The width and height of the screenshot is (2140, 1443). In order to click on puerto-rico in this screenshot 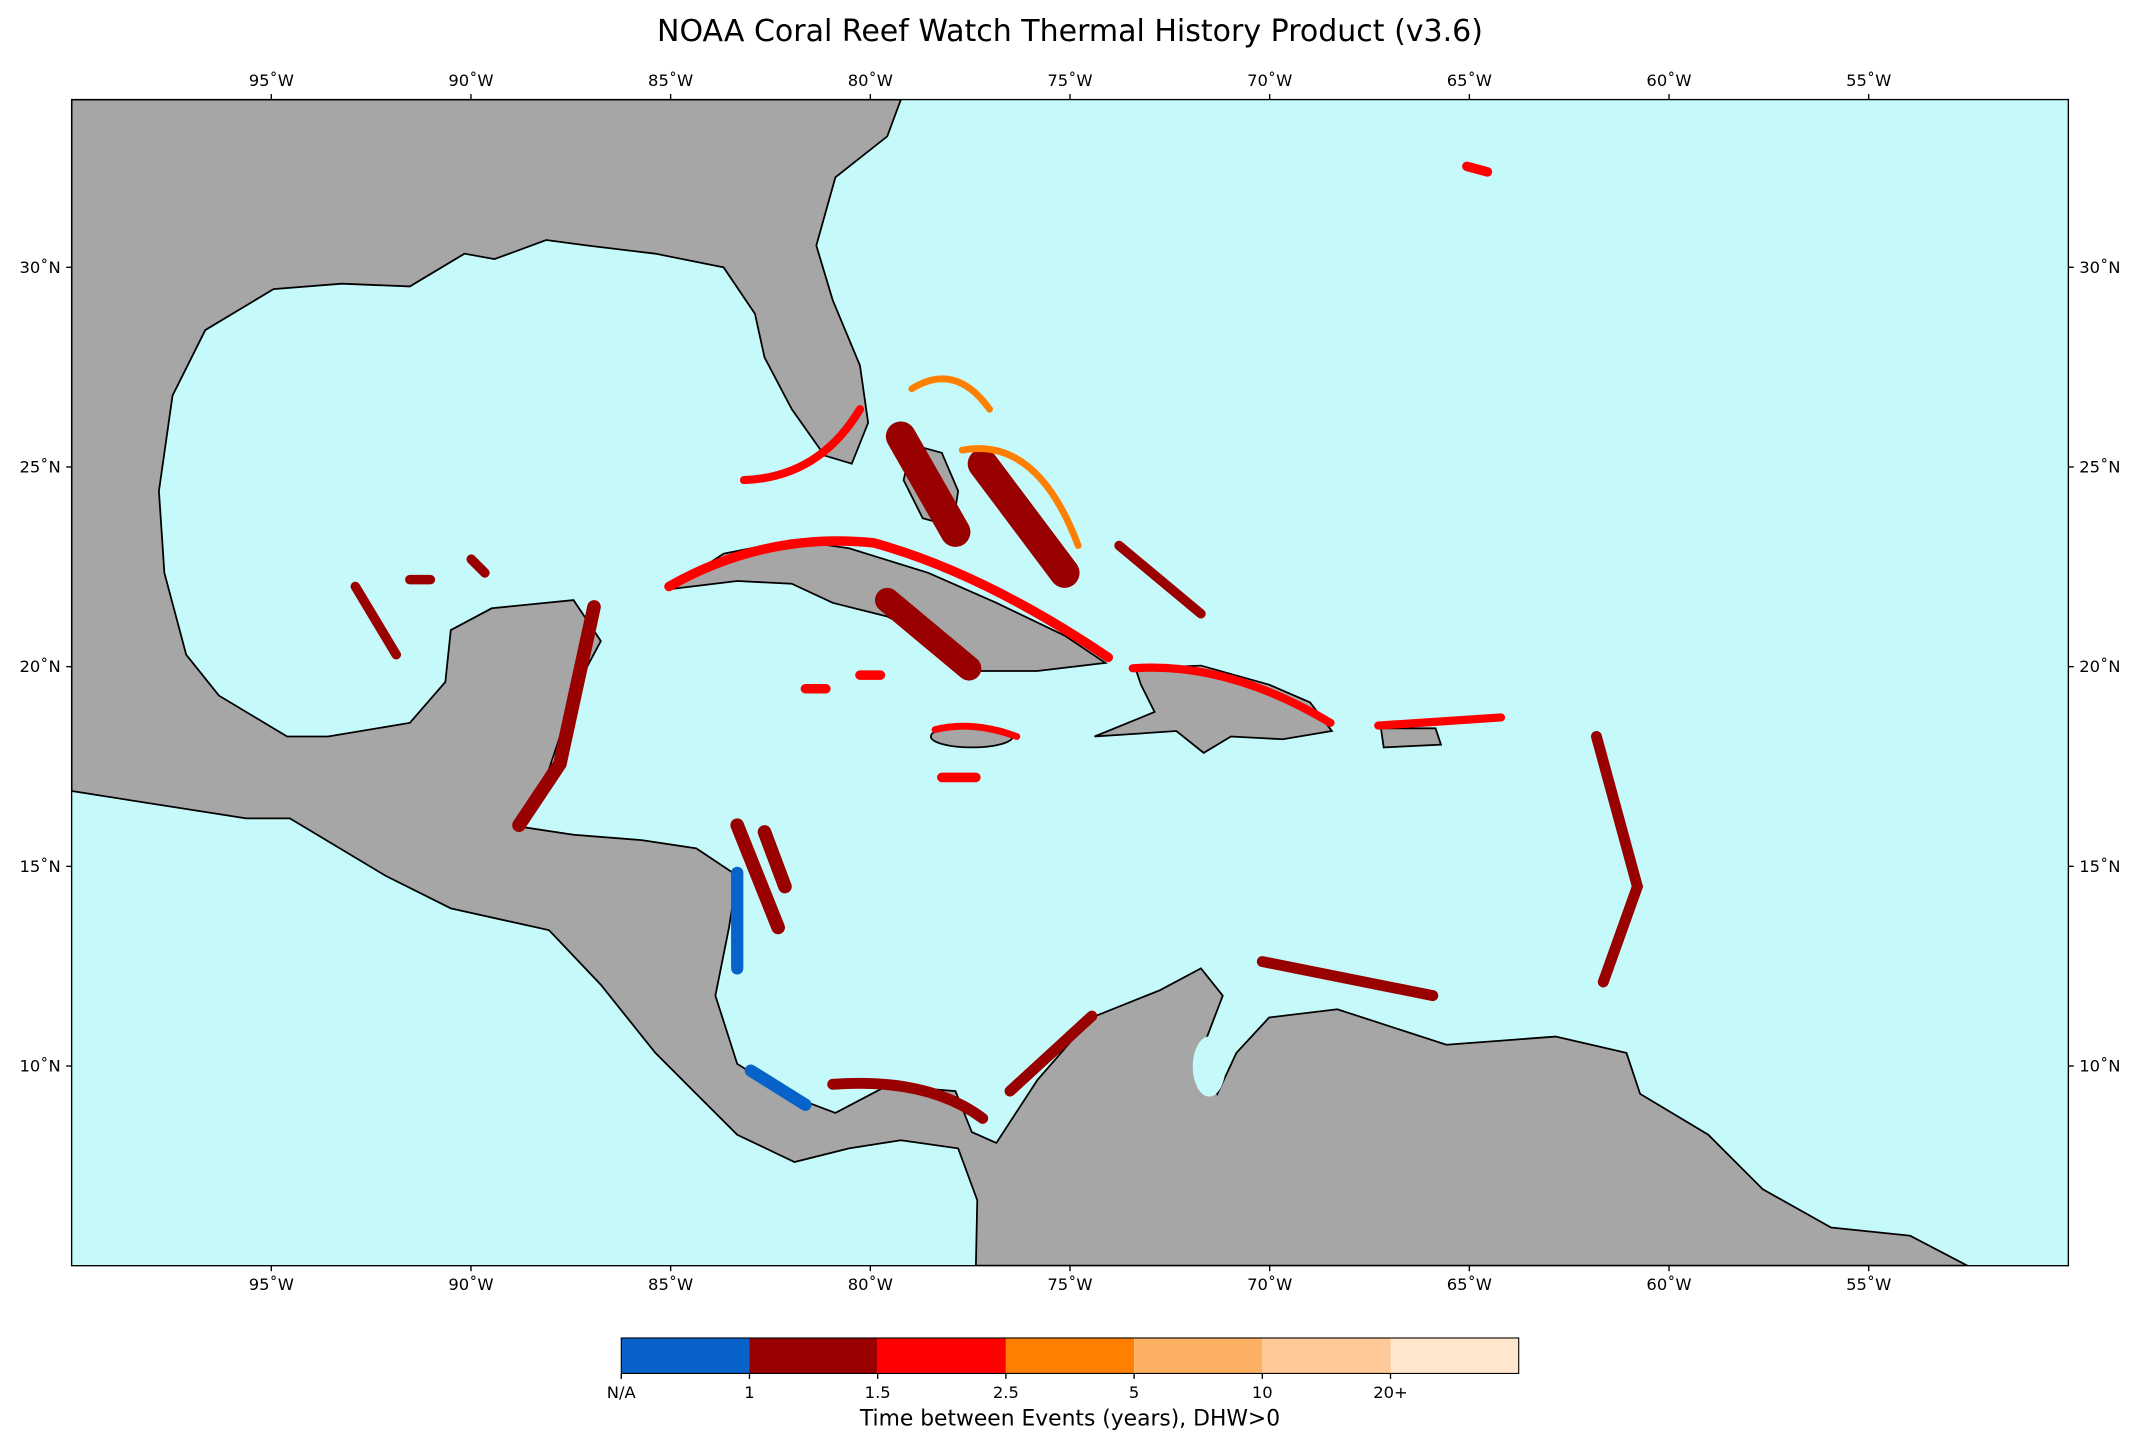, I will do `click(1411, 738)`.